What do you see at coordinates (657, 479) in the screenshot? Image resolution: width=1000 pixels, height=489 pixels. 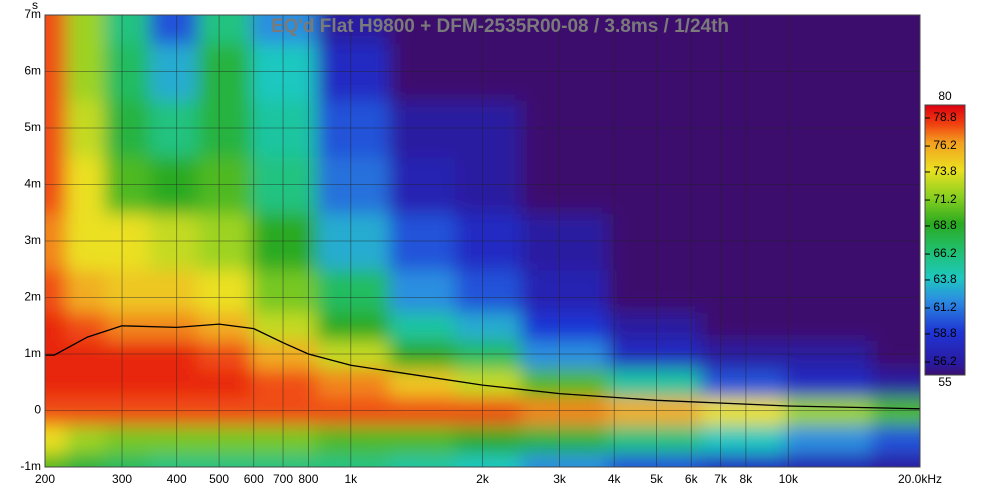 I see `x-tick-label: 5k` at bounding box center [657, 479].